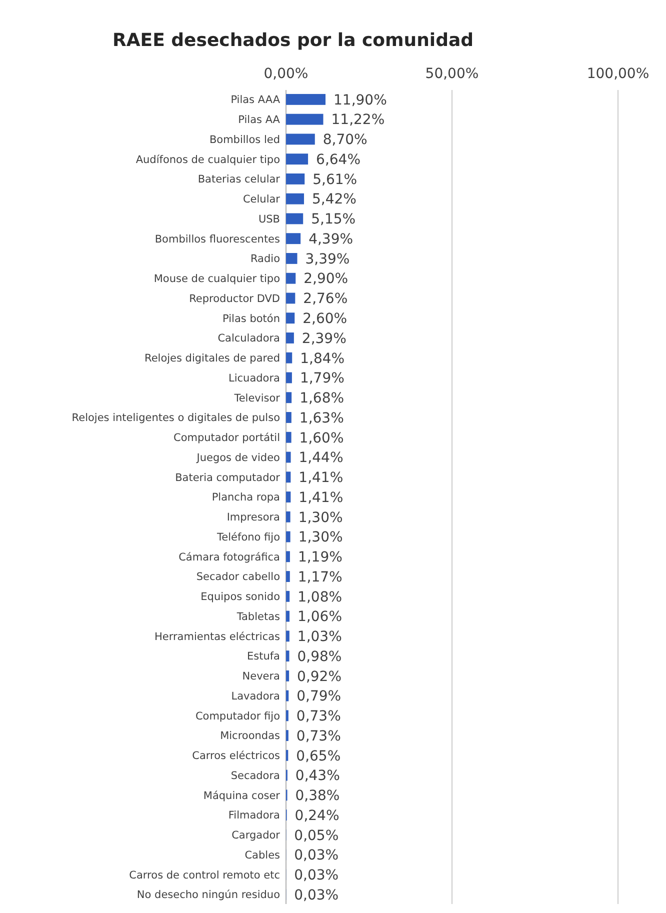 The height and width of the screenshot is (913, 666). Describe the element at coordinates (208, 895) in the screenshot. I see `y-tick-label: No desecho ningún residuo` at that location.